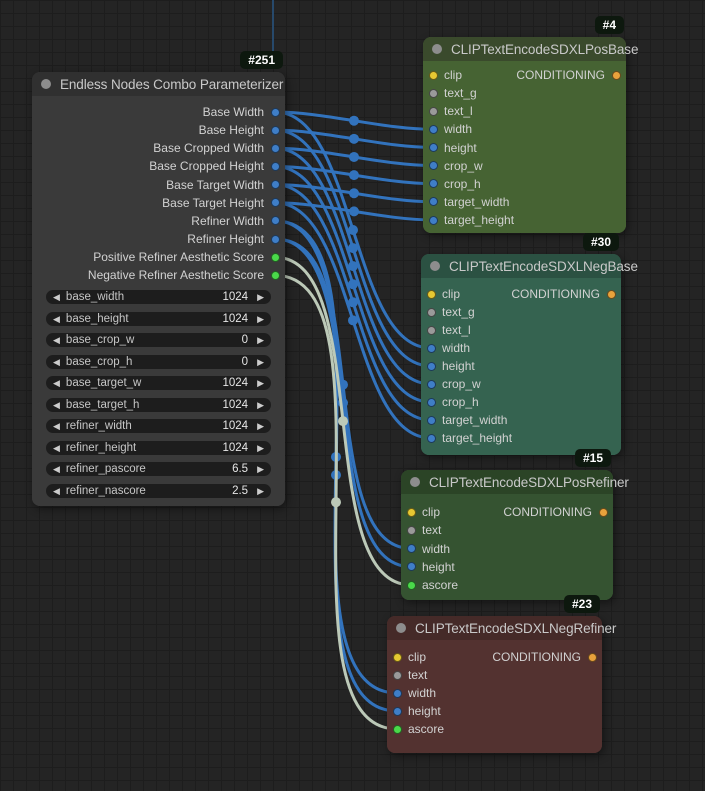  What do you see at coordinates (275, 112) in the screenshot?
I see `base-width-port` at bounding box center [275, 112].